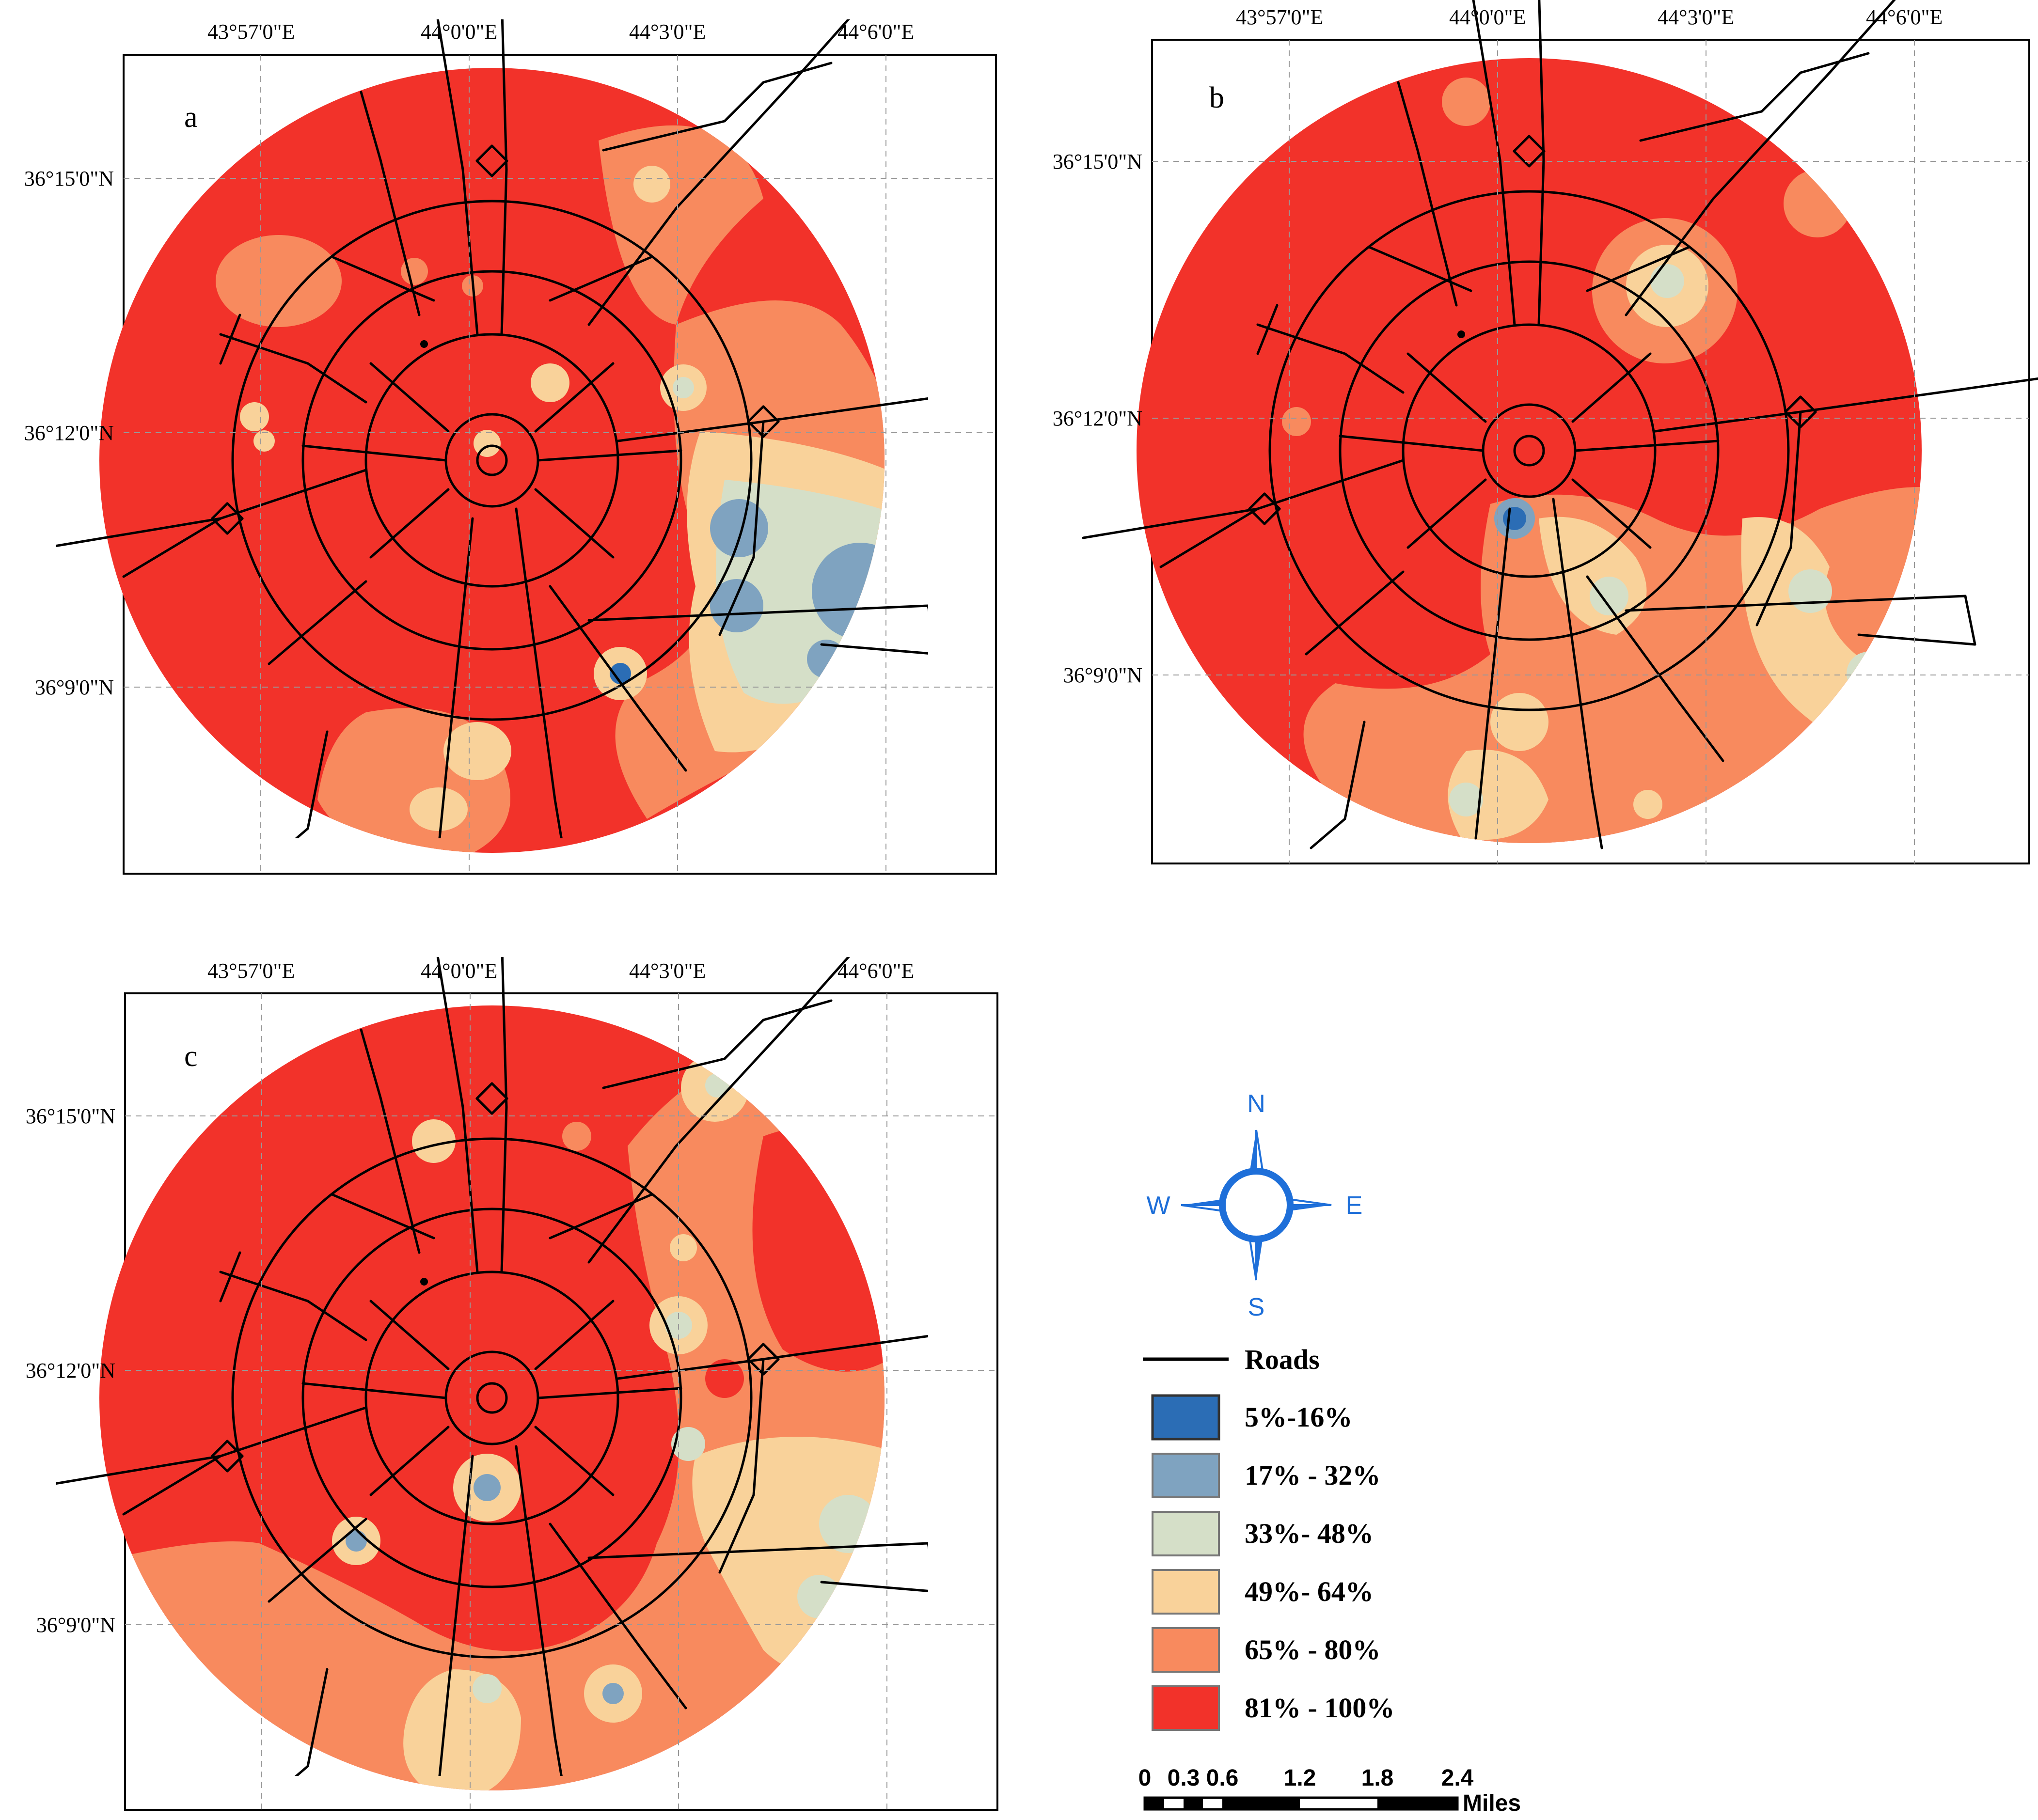 The image size is (2038, 1820). I want to click on compass-north-label: N, so click(1256, 1104).